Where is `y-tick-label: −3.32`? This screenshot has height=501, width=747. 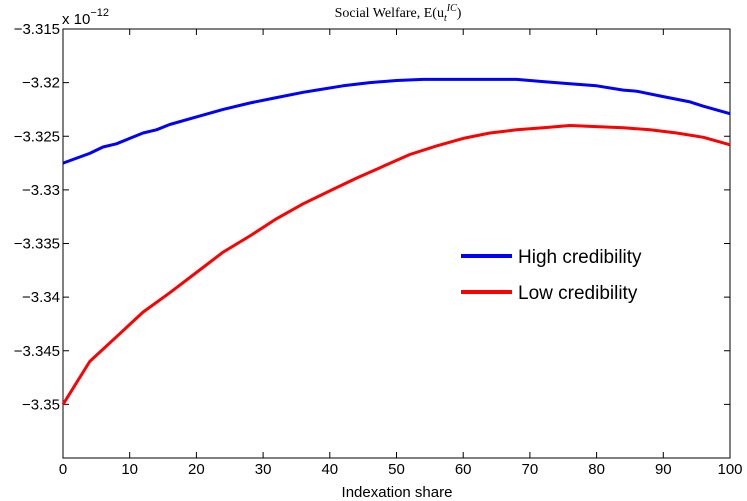
y-tick-label: −3.32 is located at coordinates (41, 83).